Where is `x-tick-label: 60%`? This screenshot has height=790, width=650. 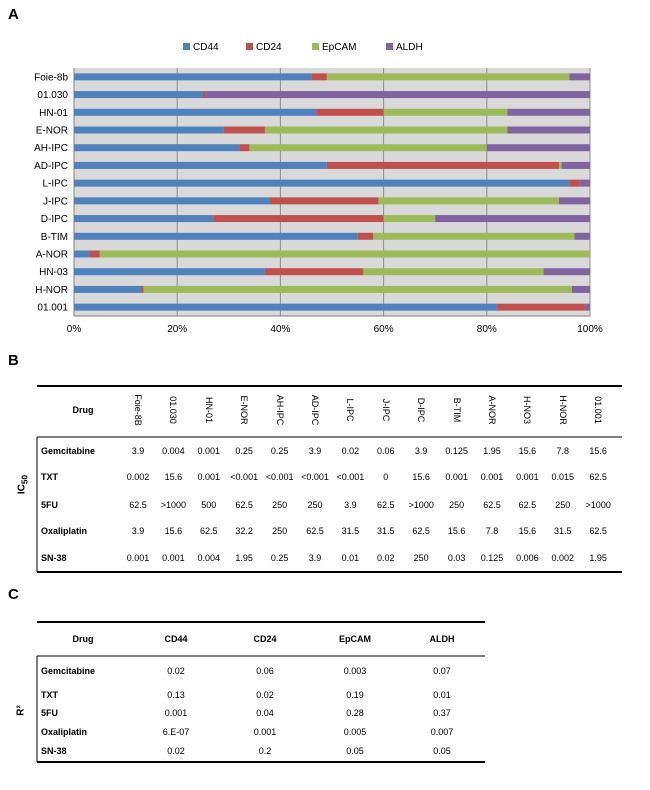 x-tick-label: 60% is located at coordinates (384, 329).